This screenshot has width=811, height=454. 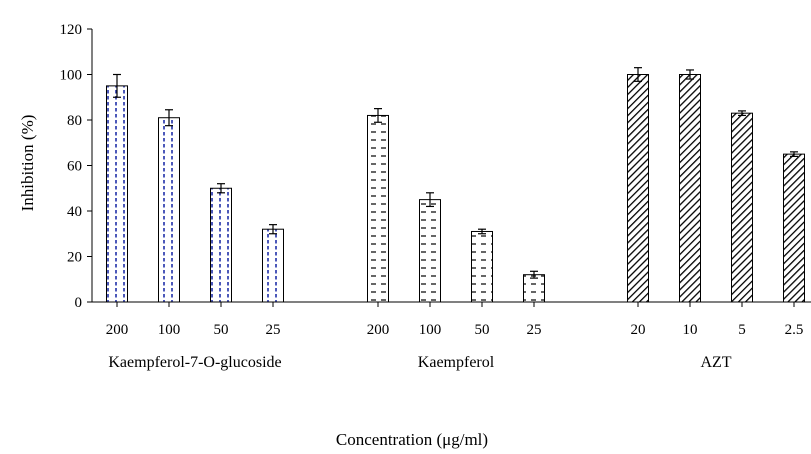 I want to click on group-label: Kaempferol, so click(x=456, y=362).